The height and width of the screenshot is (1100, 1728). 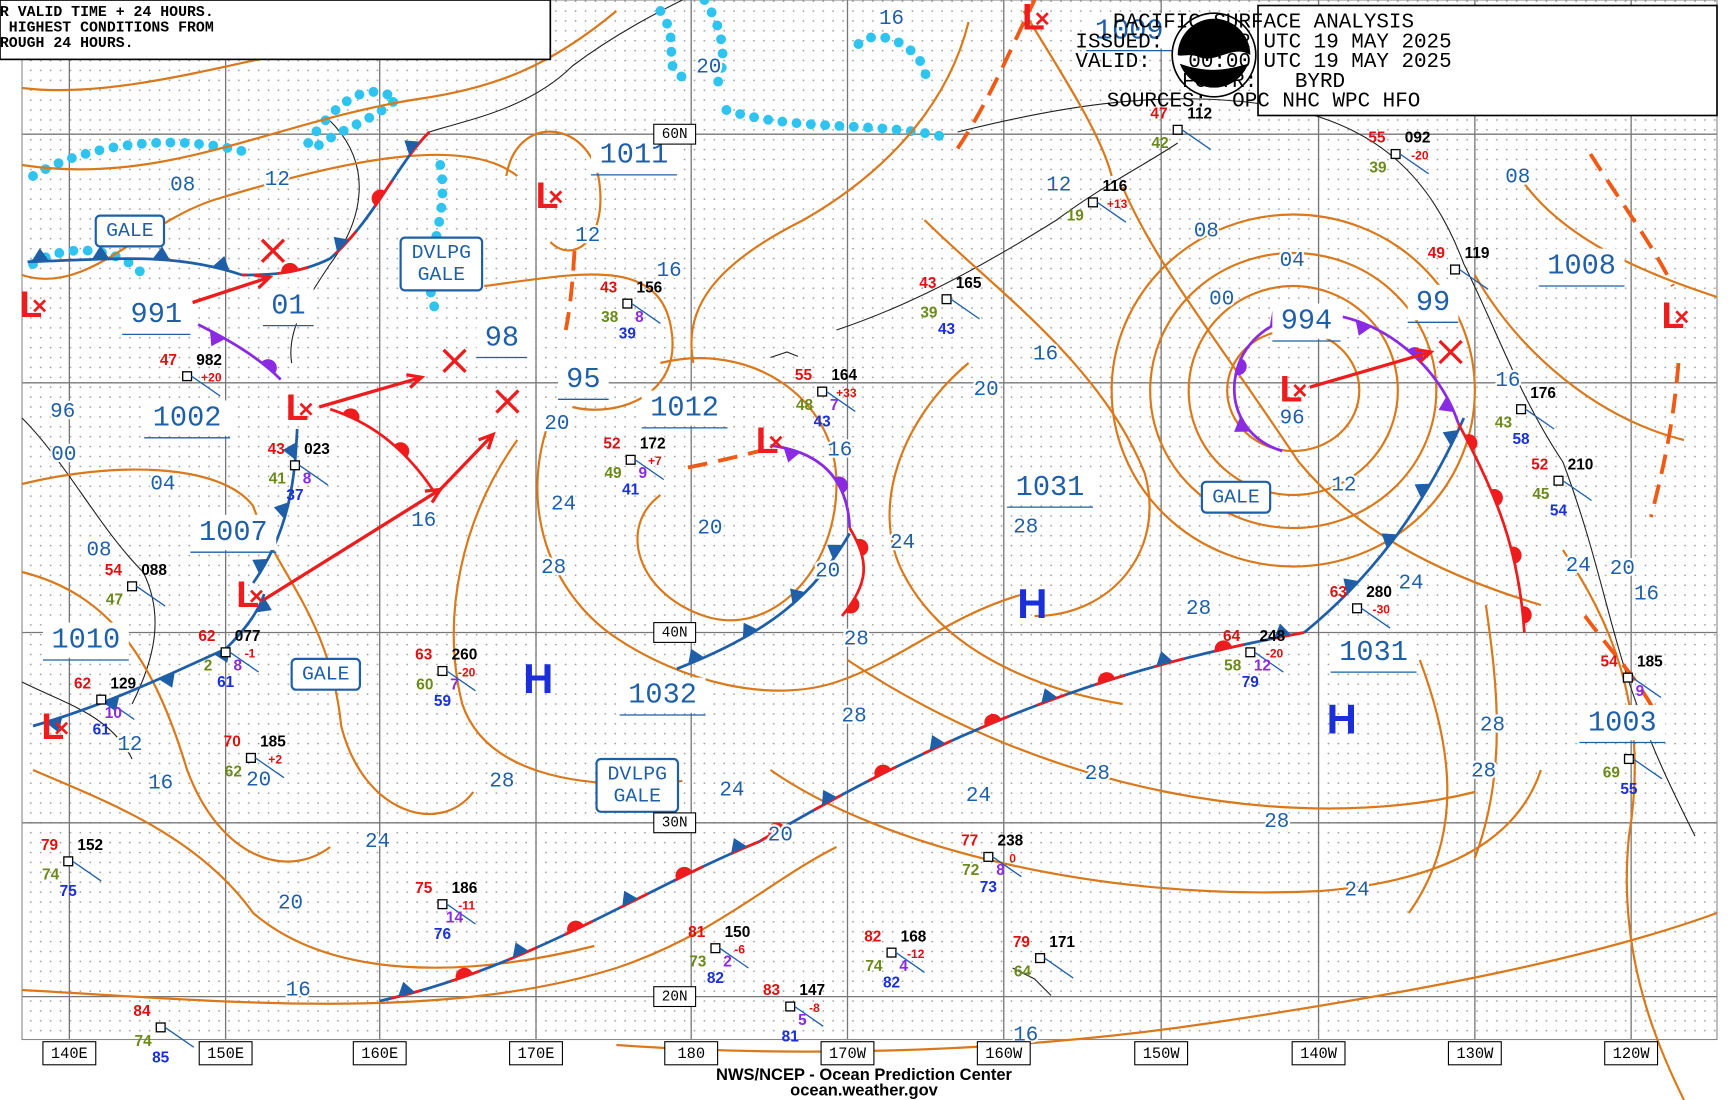 What do you see at coordinates (1199, 113) in the screenshot?
I see `station-p: 112` at bounding box center [1199, 113].